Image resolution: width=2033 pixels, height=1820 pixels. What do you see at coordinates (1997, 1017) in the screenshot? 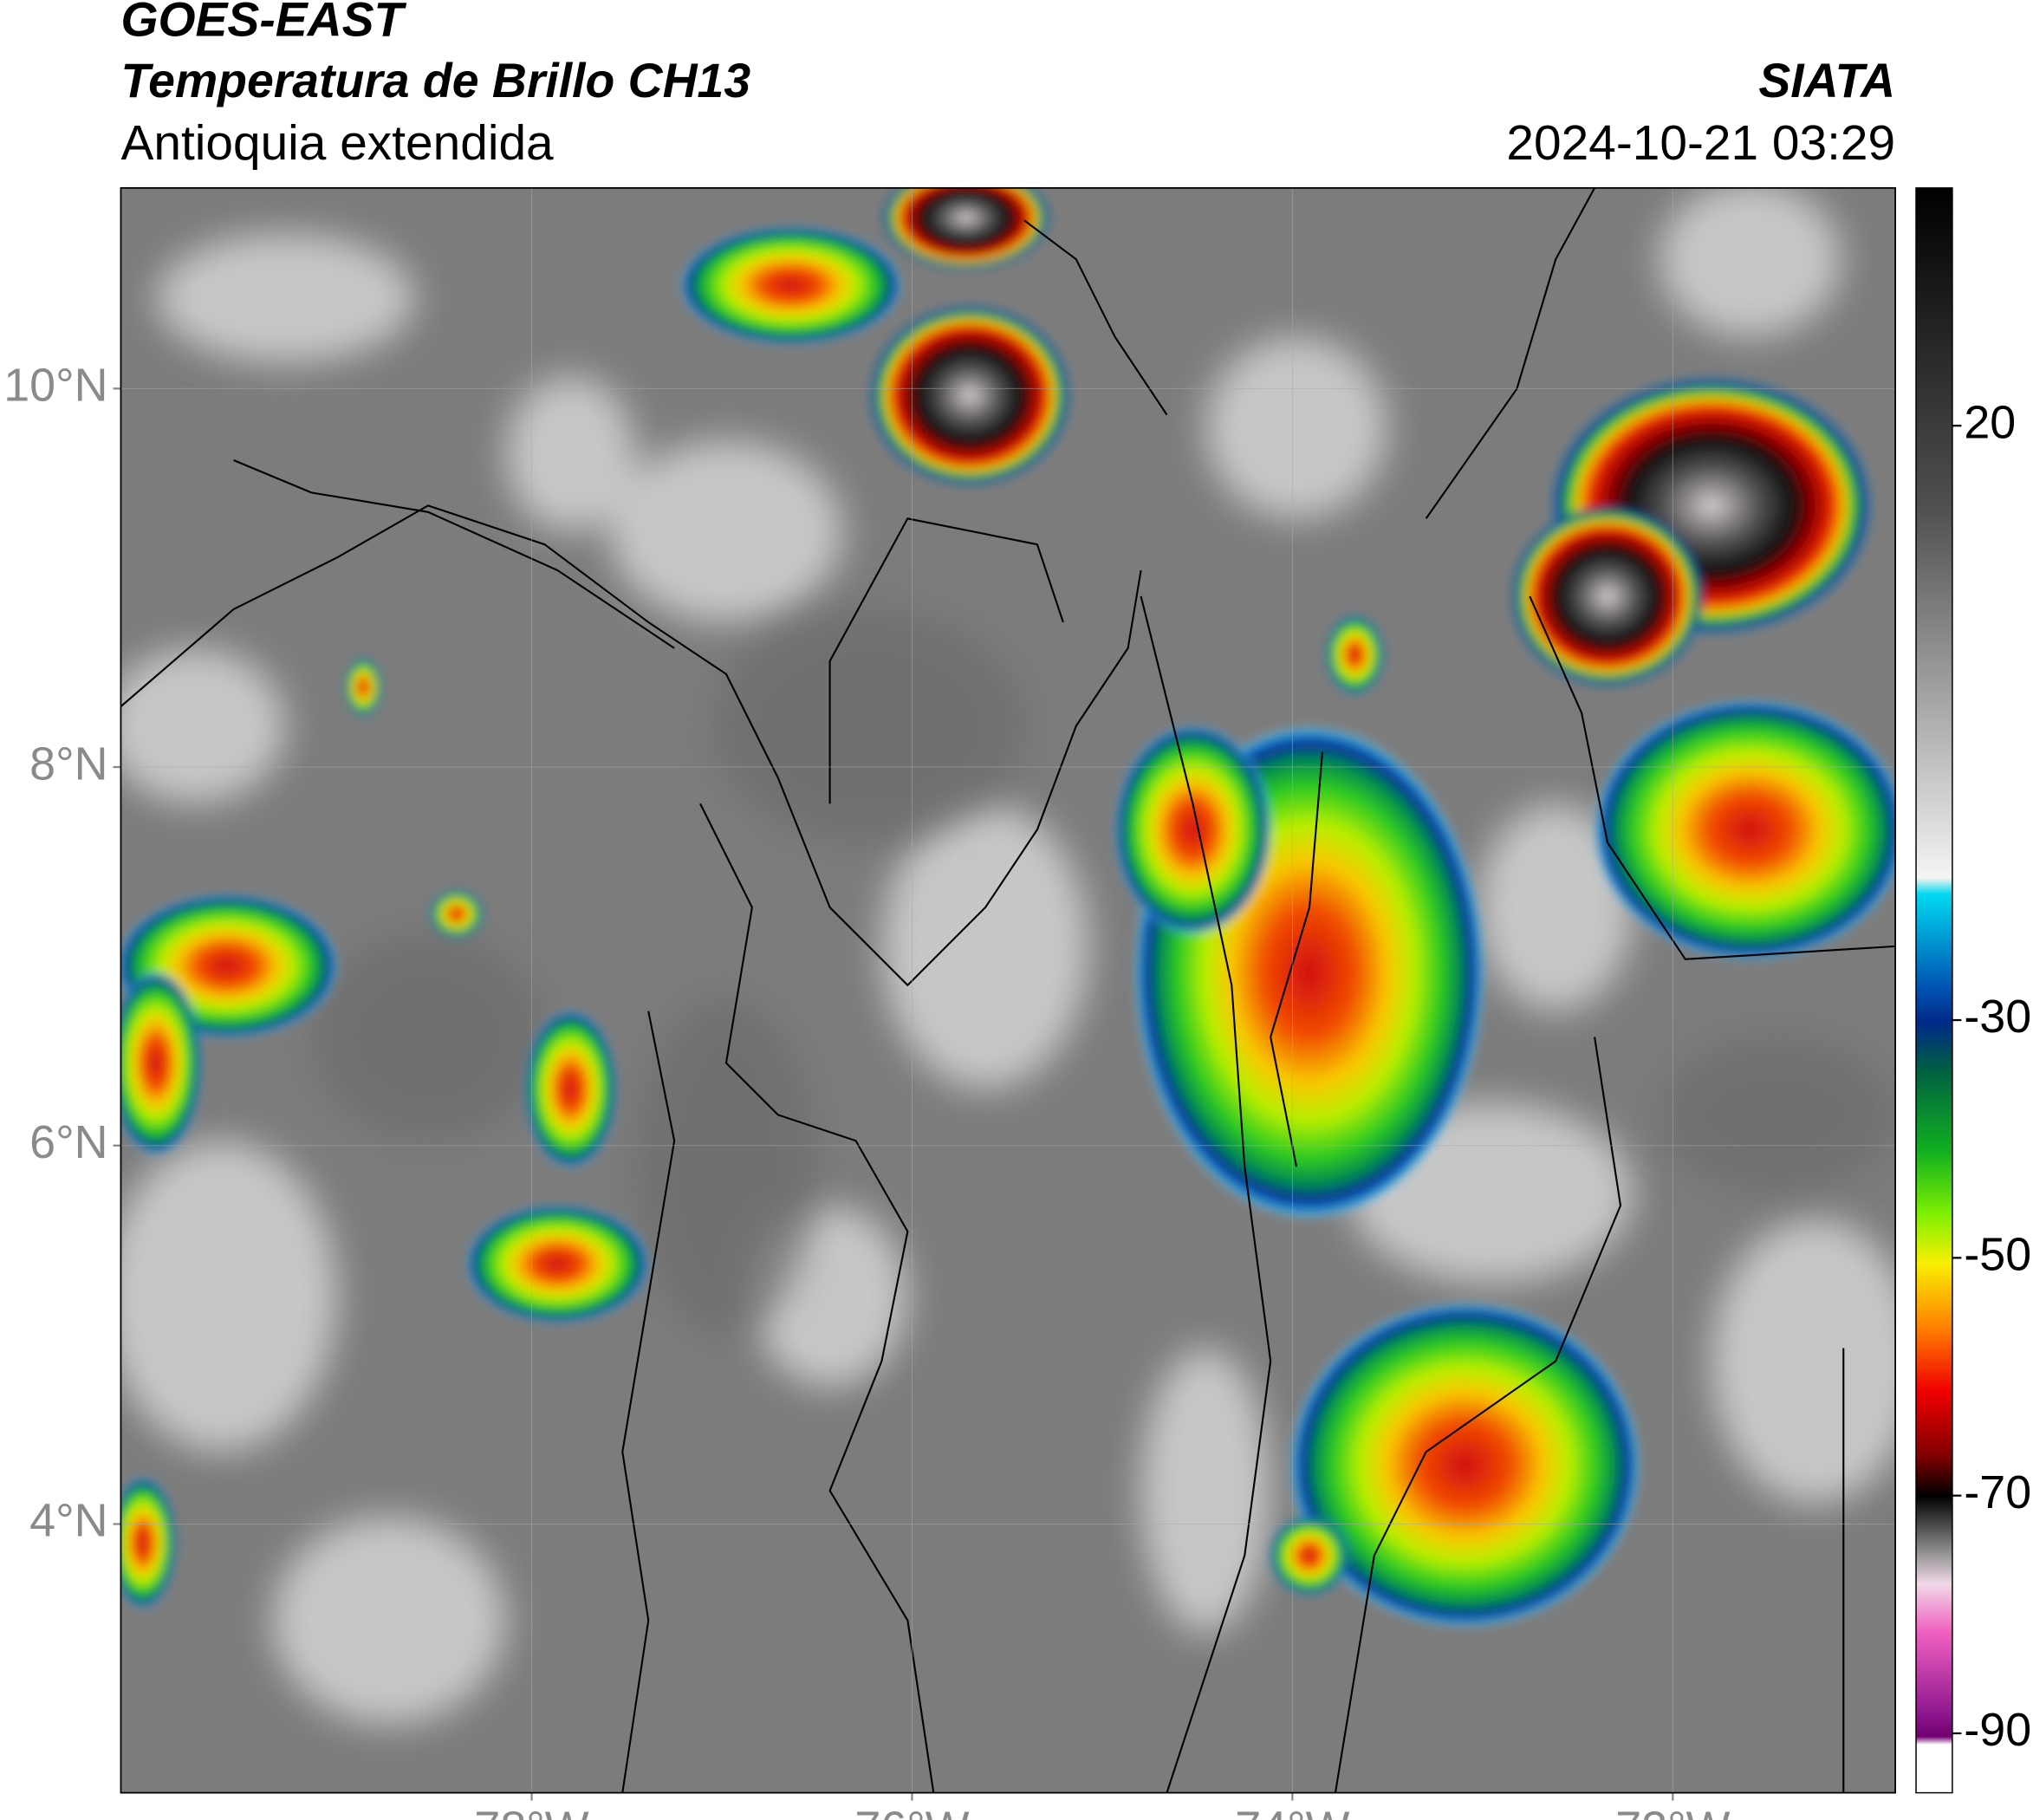
I see `colorbar-tick-label: -30` at bounding box center [1997, 1017].